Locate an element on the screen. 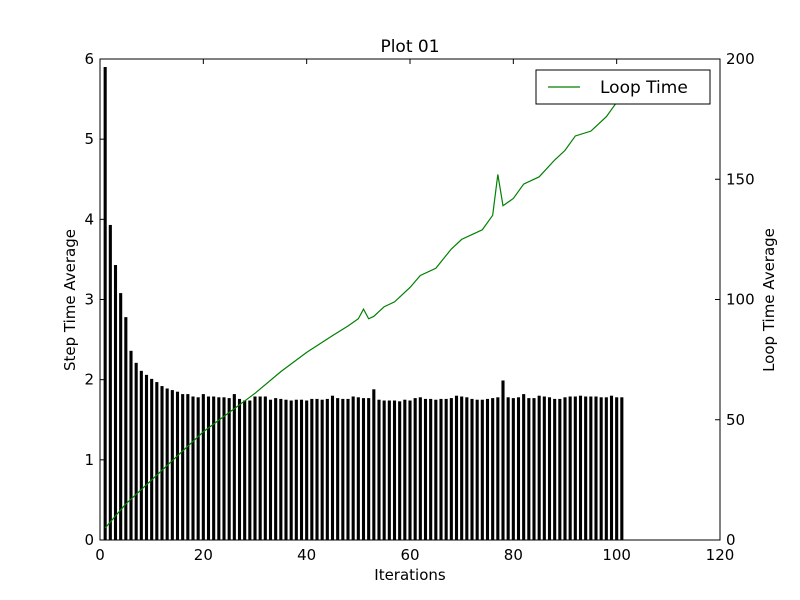  y2-axis-label: Loop Time Average is located at coordinates (769, 300).